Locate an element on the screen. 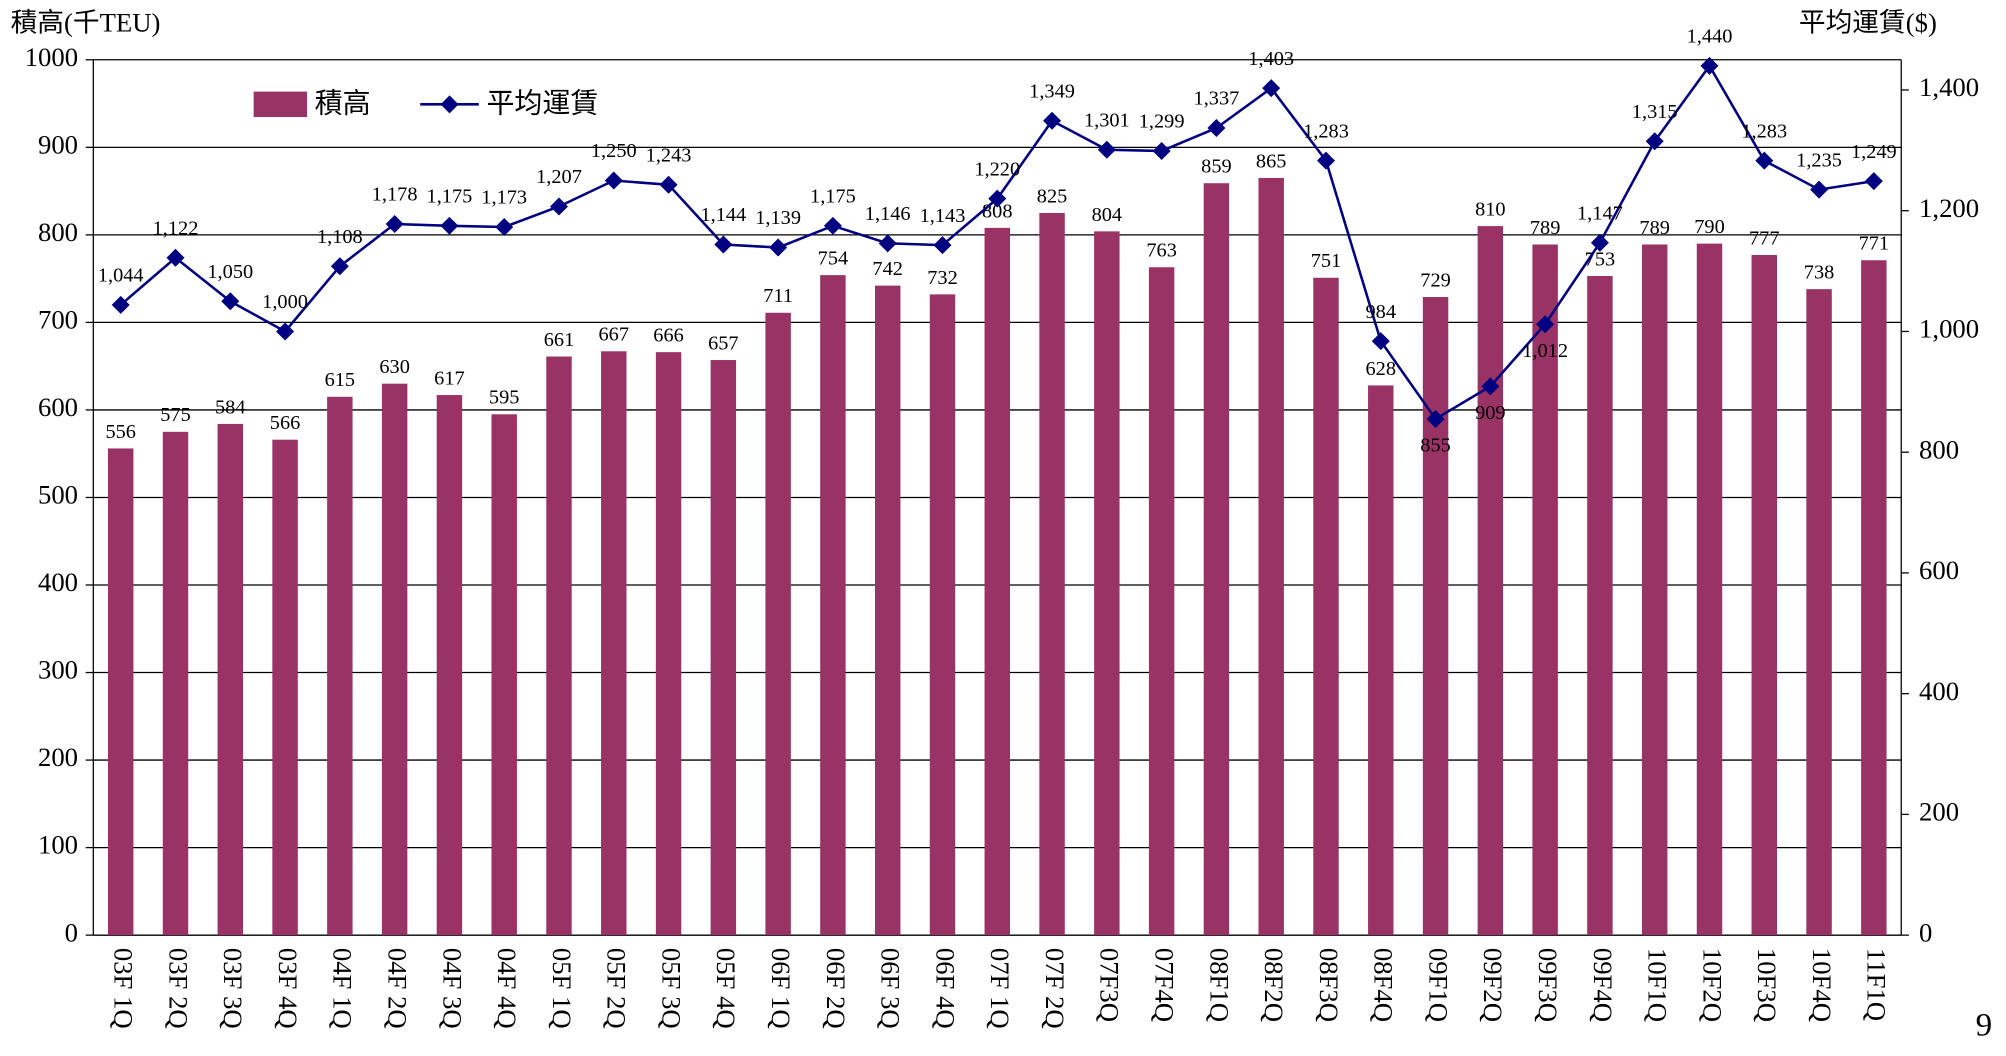  y-tick-label: 1000 is located at coordinates (51, 57).